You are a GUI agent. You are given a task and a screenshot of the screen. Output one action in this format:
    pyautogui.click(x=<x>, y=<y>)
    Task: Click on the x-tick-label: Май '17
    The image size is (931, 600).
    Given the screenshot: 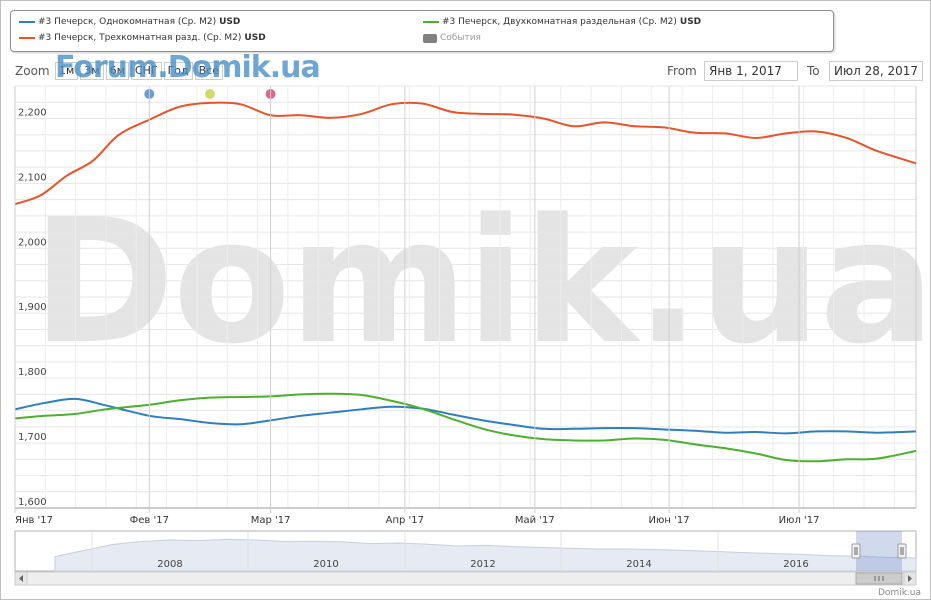 What is the action you would take?
    pyautogui.click(x=535, y=520)
    